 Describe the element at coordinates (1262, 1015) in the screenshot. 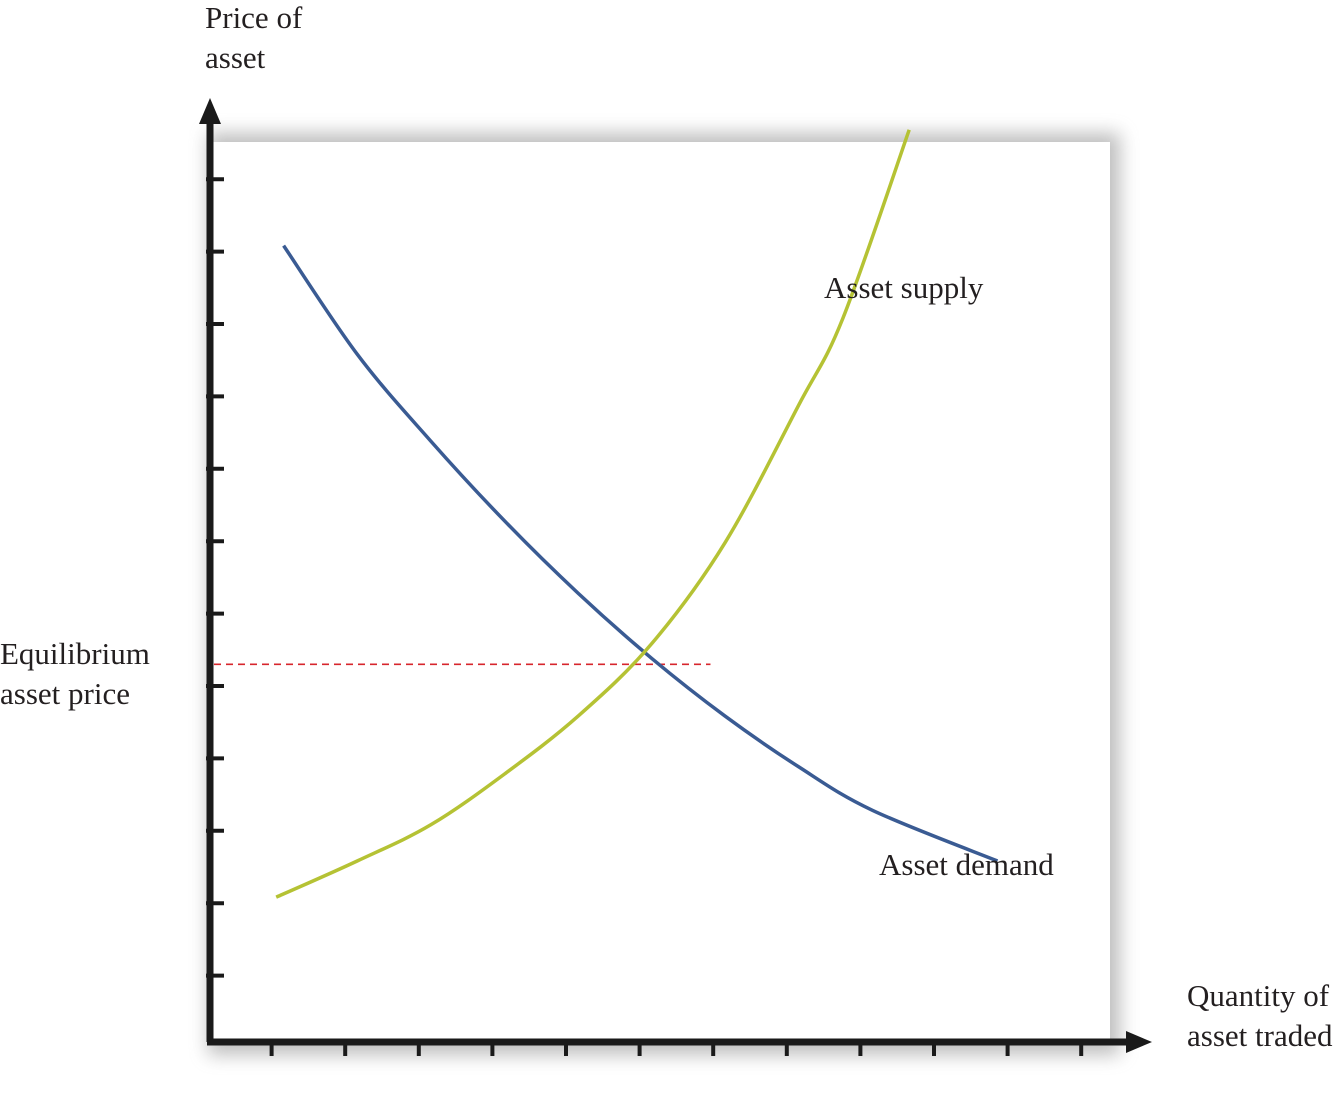

I see `x-axis-title: Quantity of asset traded` at that location.